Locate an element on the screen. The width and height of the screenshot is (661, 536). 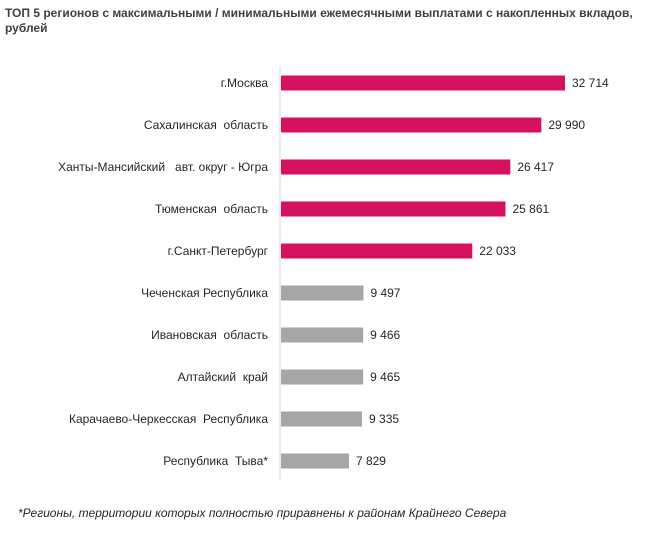
category-label: Ханты-Мансийский авт. округ - Югра is located at coordinates (163, 167).